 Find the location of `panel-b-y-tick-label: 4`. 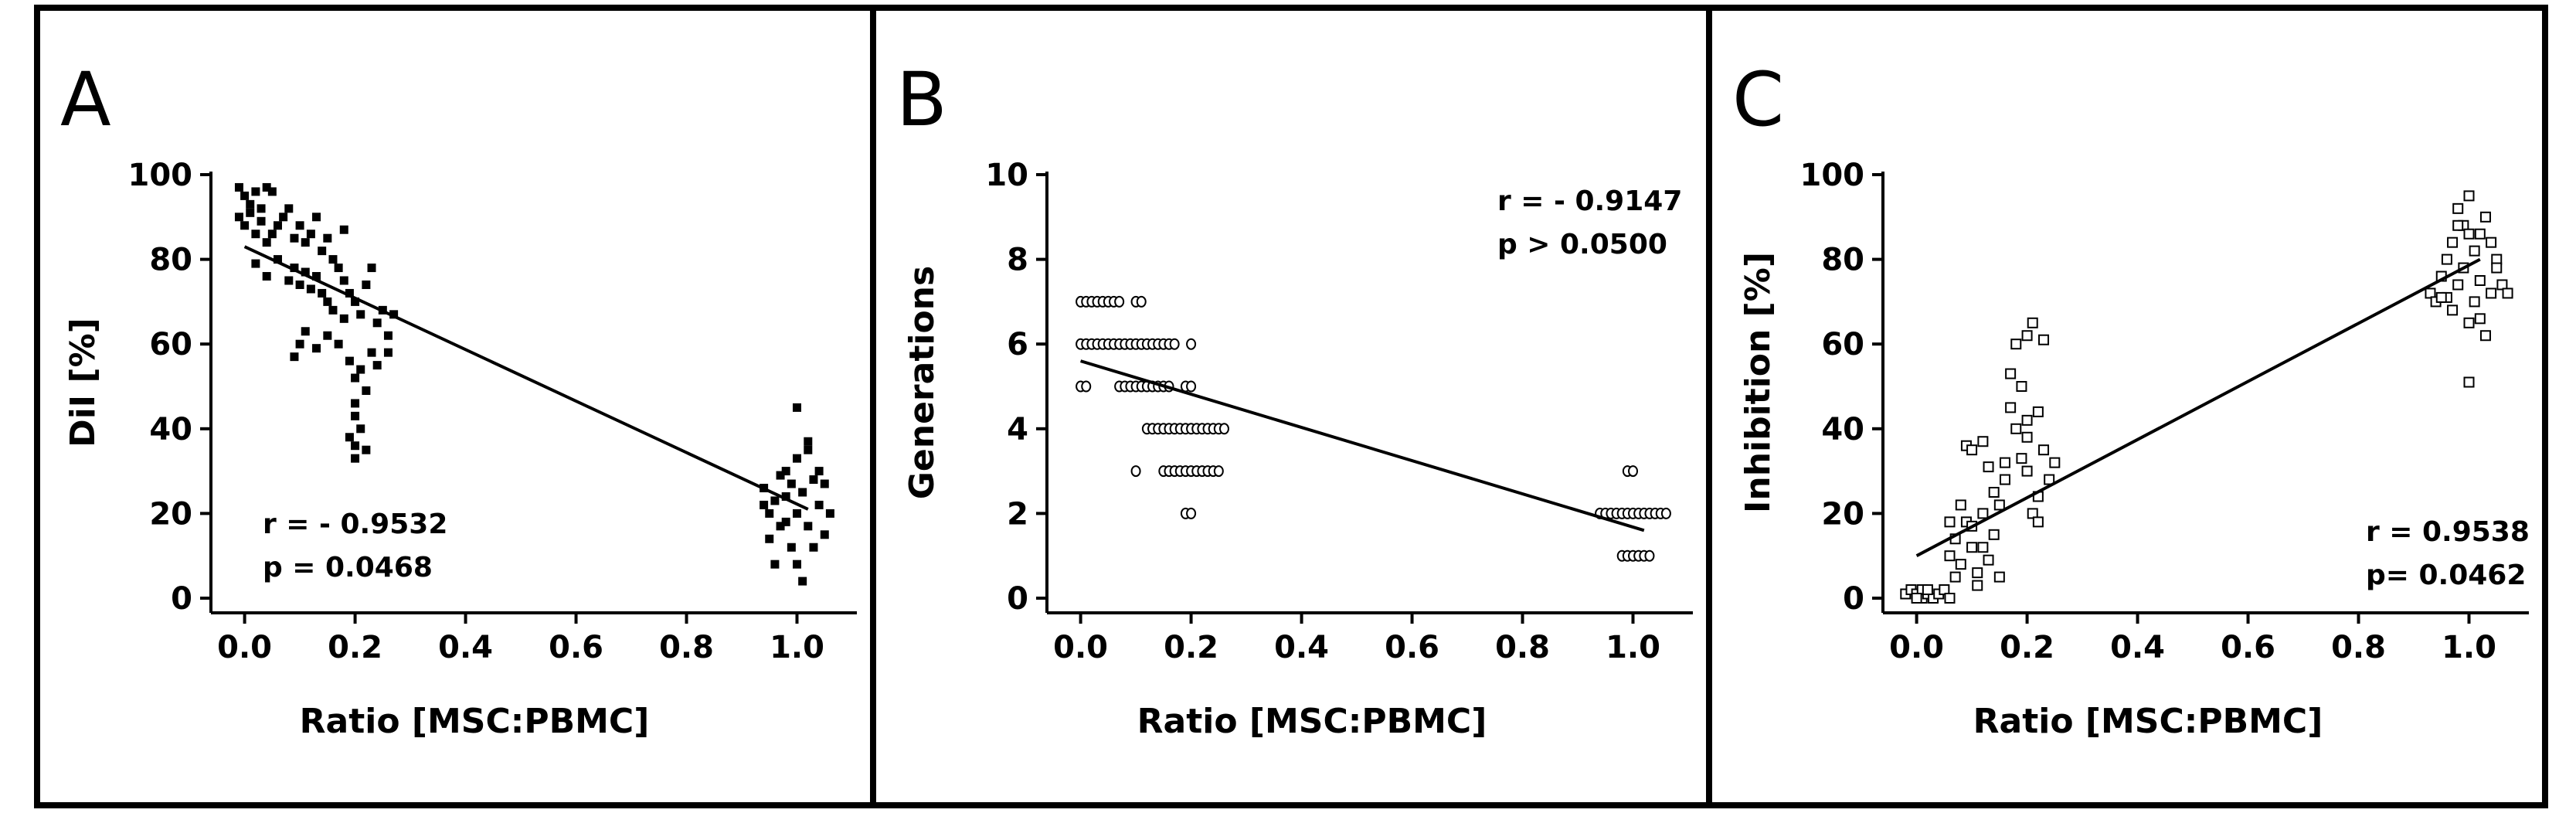

panel-b-y-tick-label: 4 is located at coordinates (1017, 429).